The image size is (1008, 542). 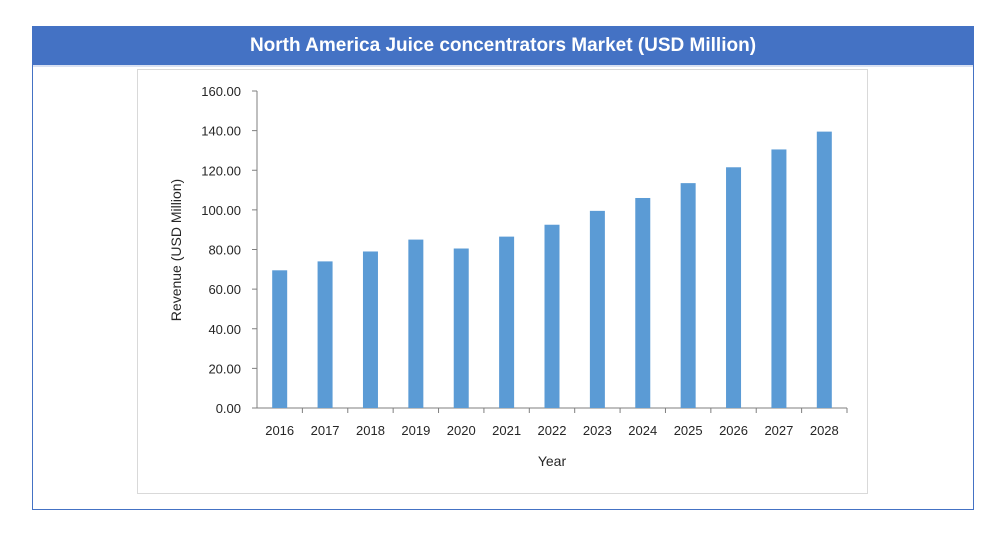 I want to click on y-tick-label: 120.00, so click(x=221, y=170).